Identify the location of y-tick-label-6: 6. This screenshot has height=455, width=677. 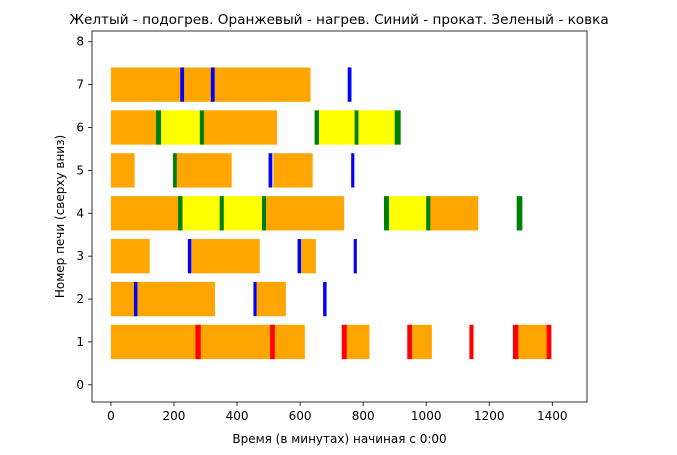
(80, 128).